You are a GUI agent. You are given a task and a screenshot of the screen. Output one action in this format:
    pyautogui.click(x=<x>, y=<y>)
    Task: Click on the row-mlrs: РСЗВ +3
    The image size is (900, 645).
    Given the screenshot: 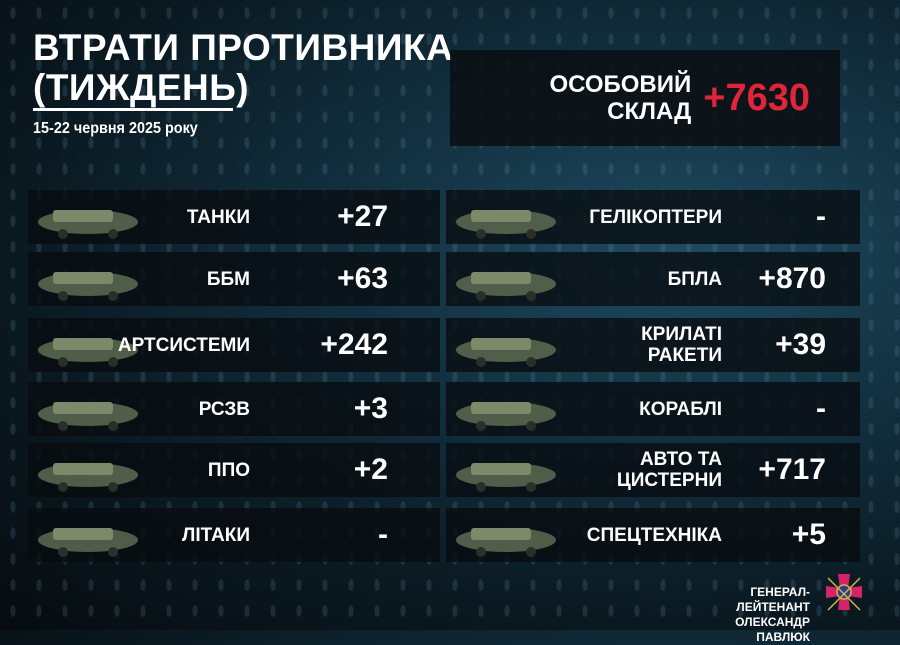 What is the action you would take?
    pyautogui.click(x=234, y=409)
    